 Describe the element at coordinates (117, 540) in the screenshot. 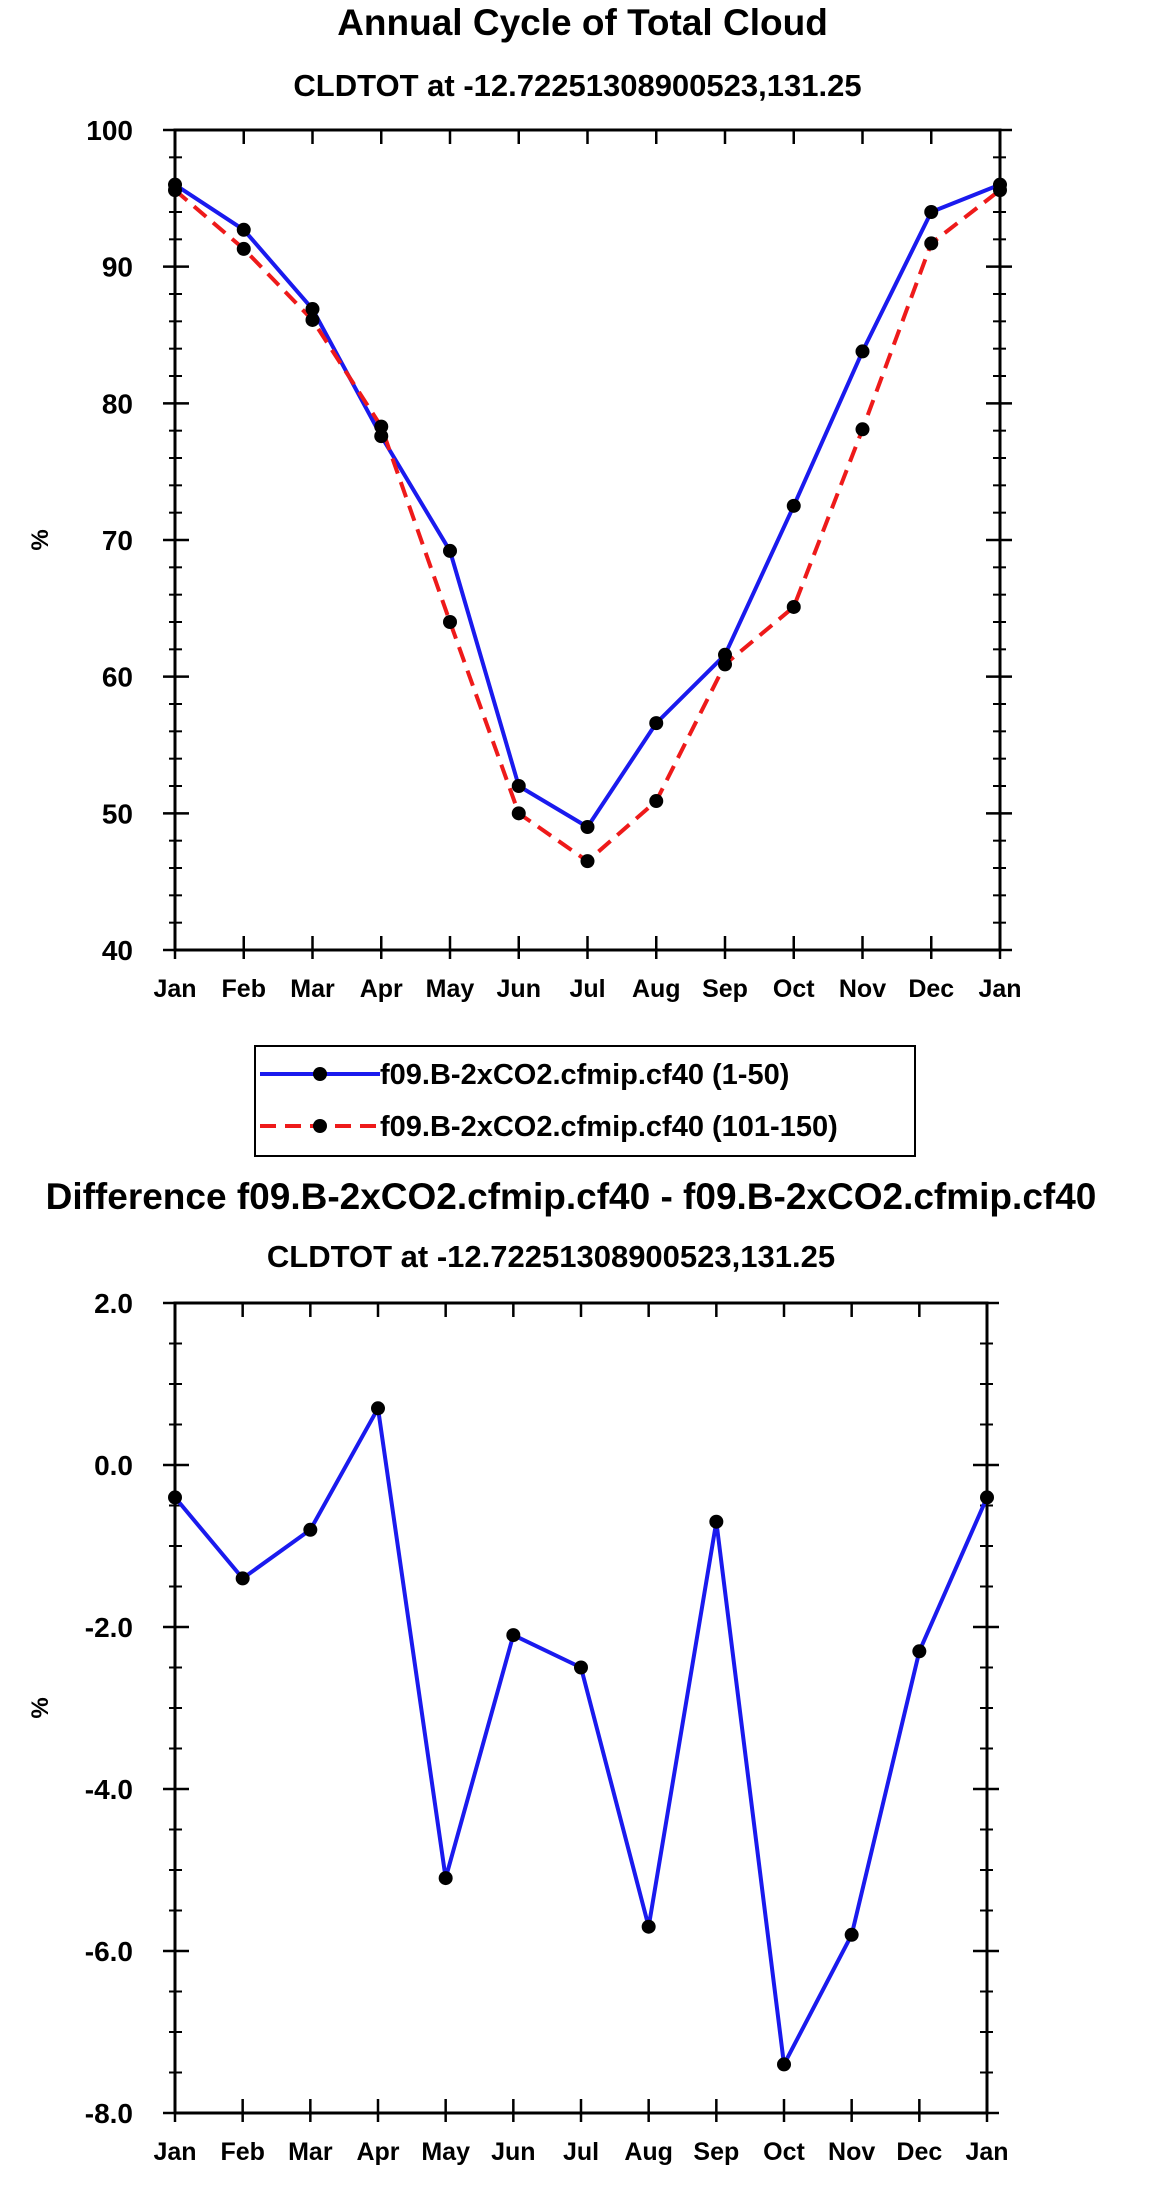

I see `y-tick-label: 70` at that location.